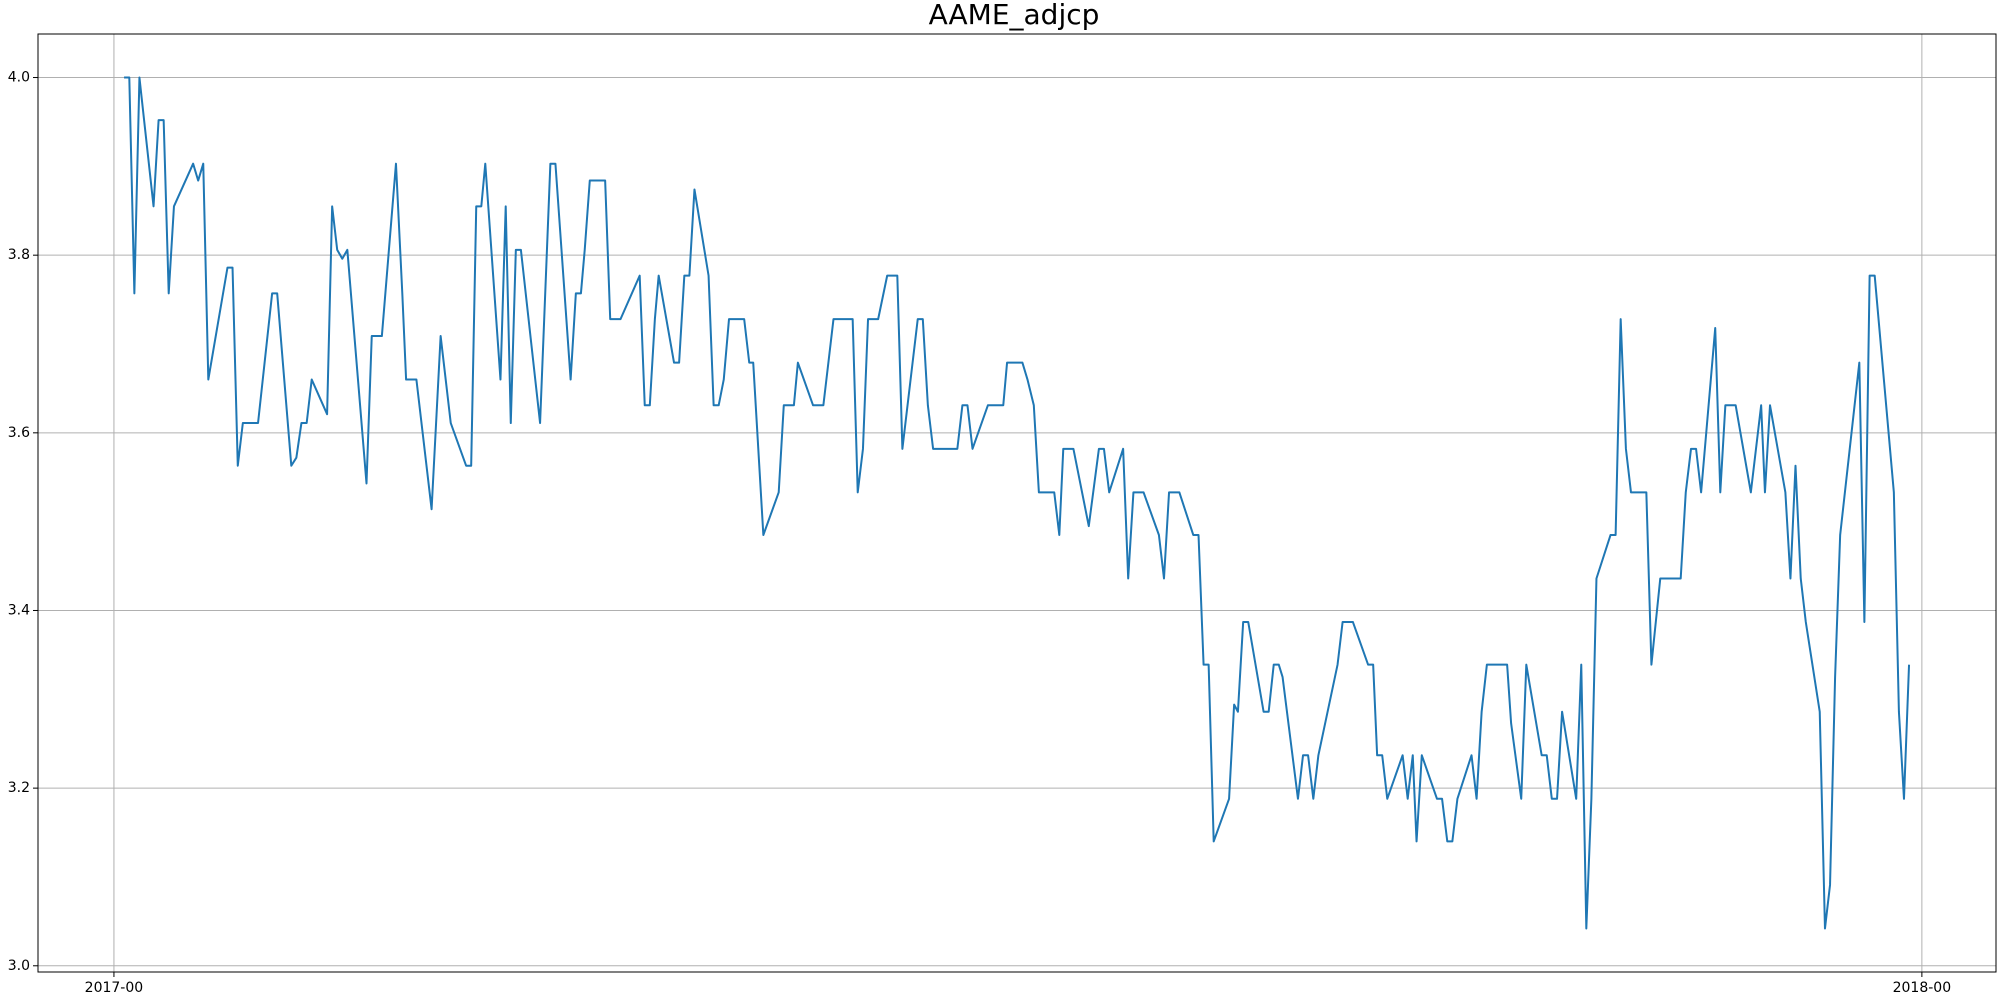 The height and width of the screenshot is (1000, 2000). I want to click on chart-title: AAME_adjcp, so click(1014, 15).